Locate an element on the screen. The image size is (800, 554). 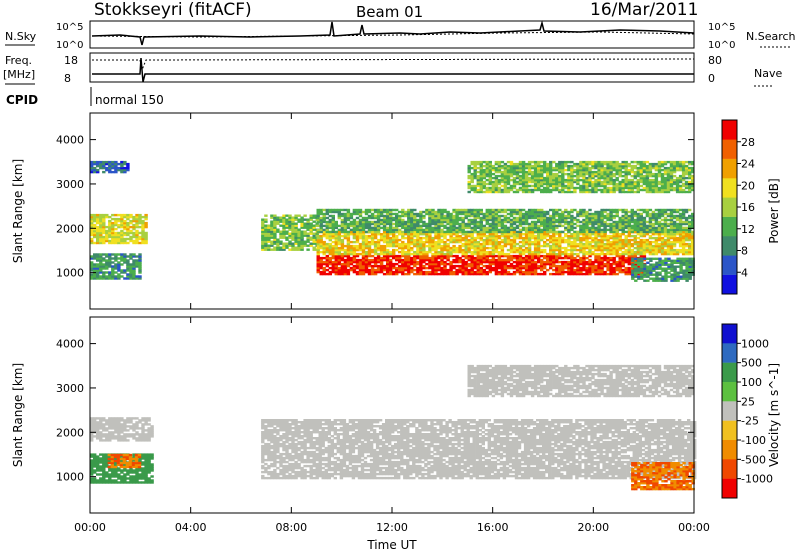
date-title: 16/Mar/2011 is located at coordinates (644, 10).